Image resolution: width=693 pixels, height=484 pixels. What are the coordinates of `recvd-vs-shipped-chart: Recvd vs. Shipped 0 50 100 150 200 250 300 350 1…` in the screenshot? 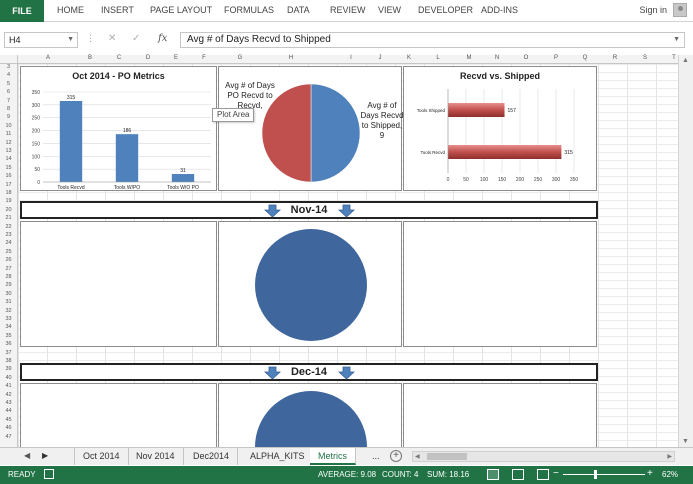 It's located at (500, 128).